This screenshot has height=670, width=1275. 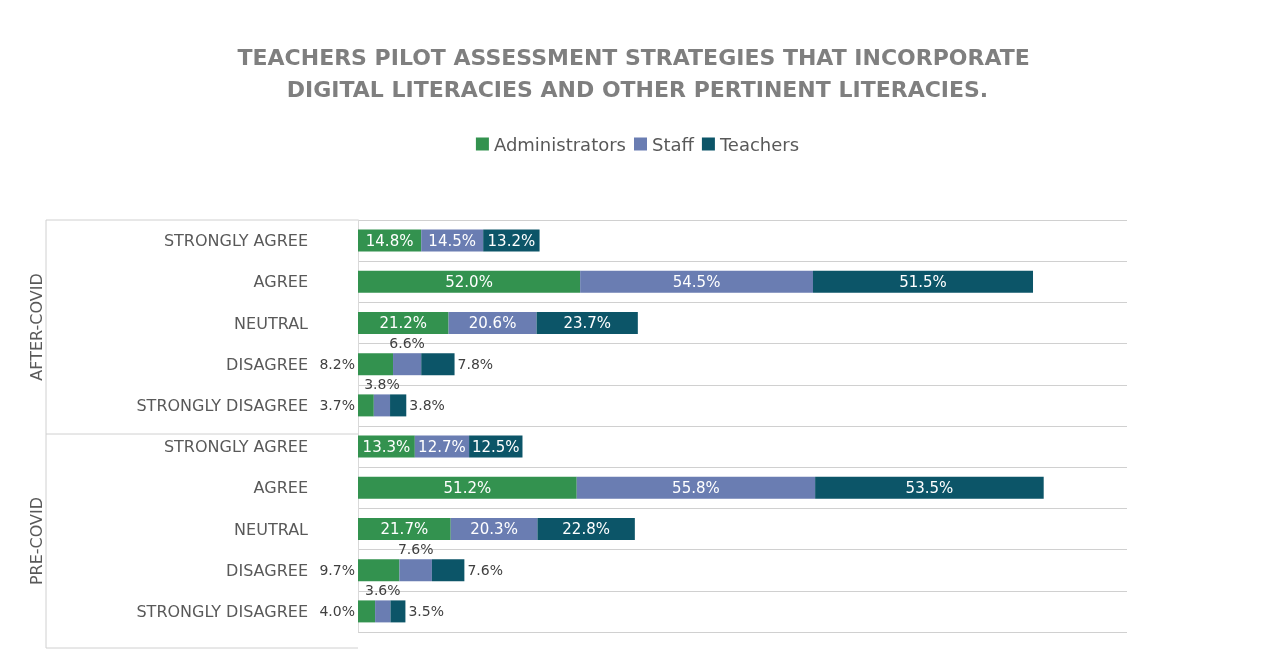 I want to click on data-label: 20.6%, so click(x=492, y=323).